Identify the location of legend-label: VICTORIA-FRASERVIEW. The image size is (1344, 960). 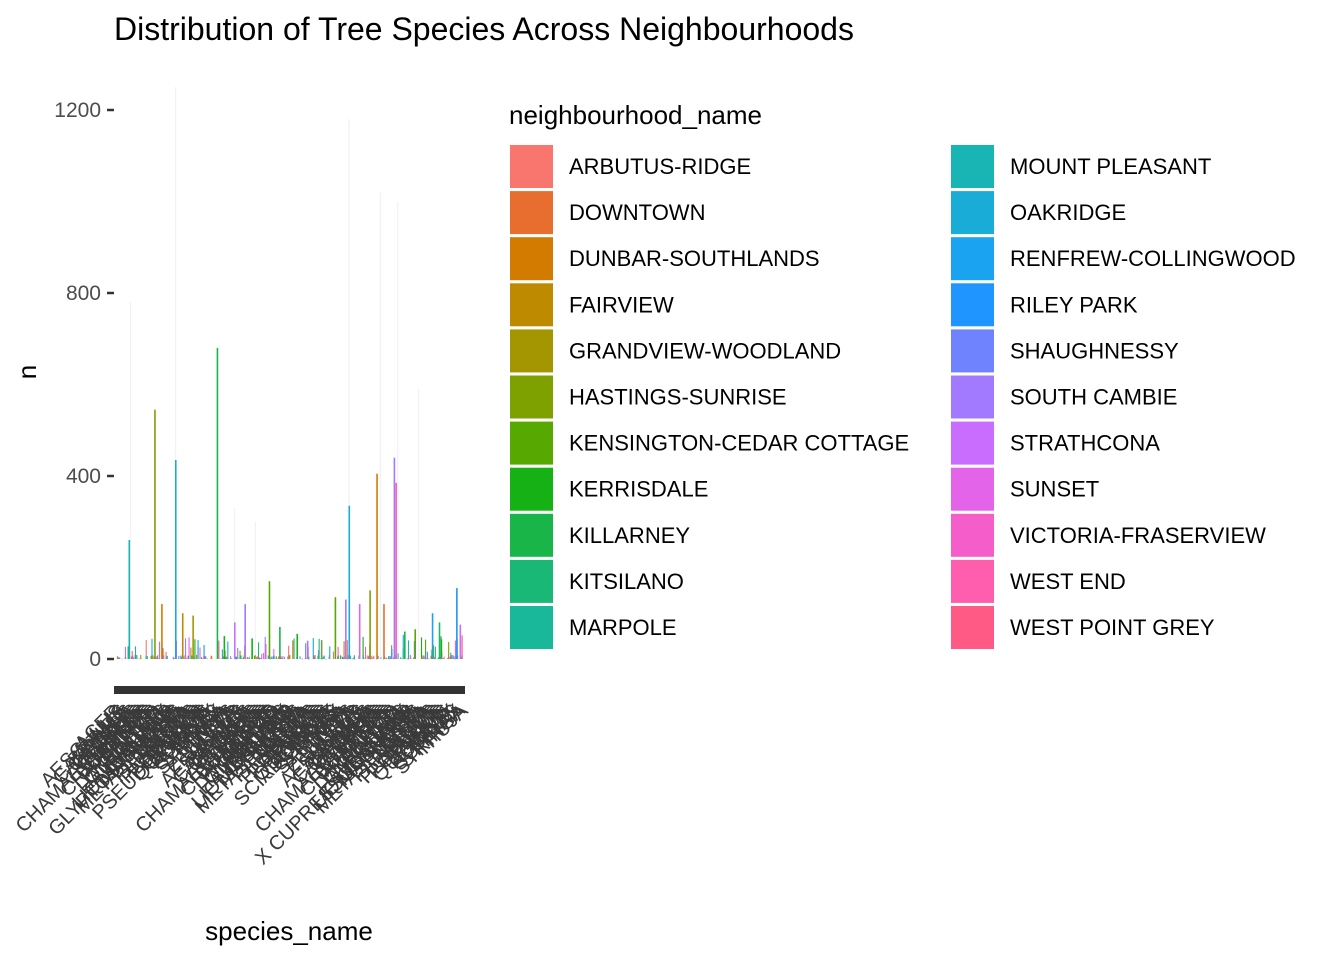
(1138, 535).